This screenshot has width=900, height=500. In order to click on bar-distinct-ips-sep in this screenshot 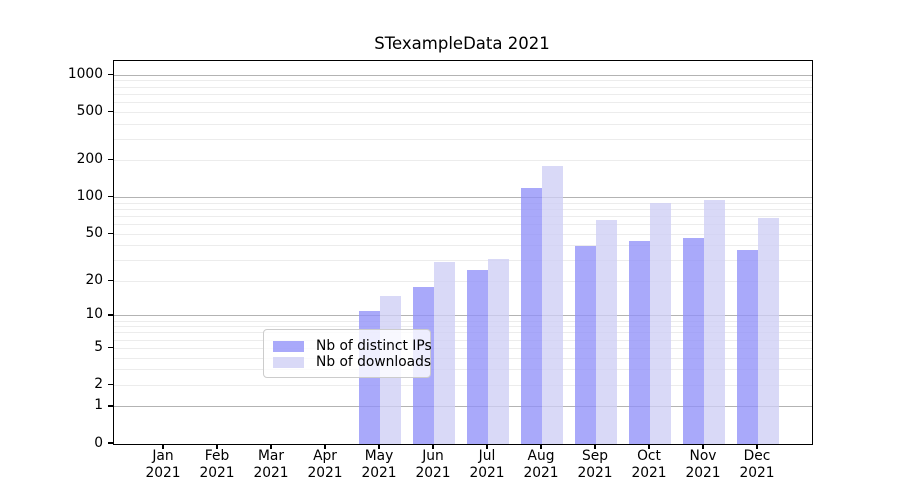, I will do `click(585, 344)`.